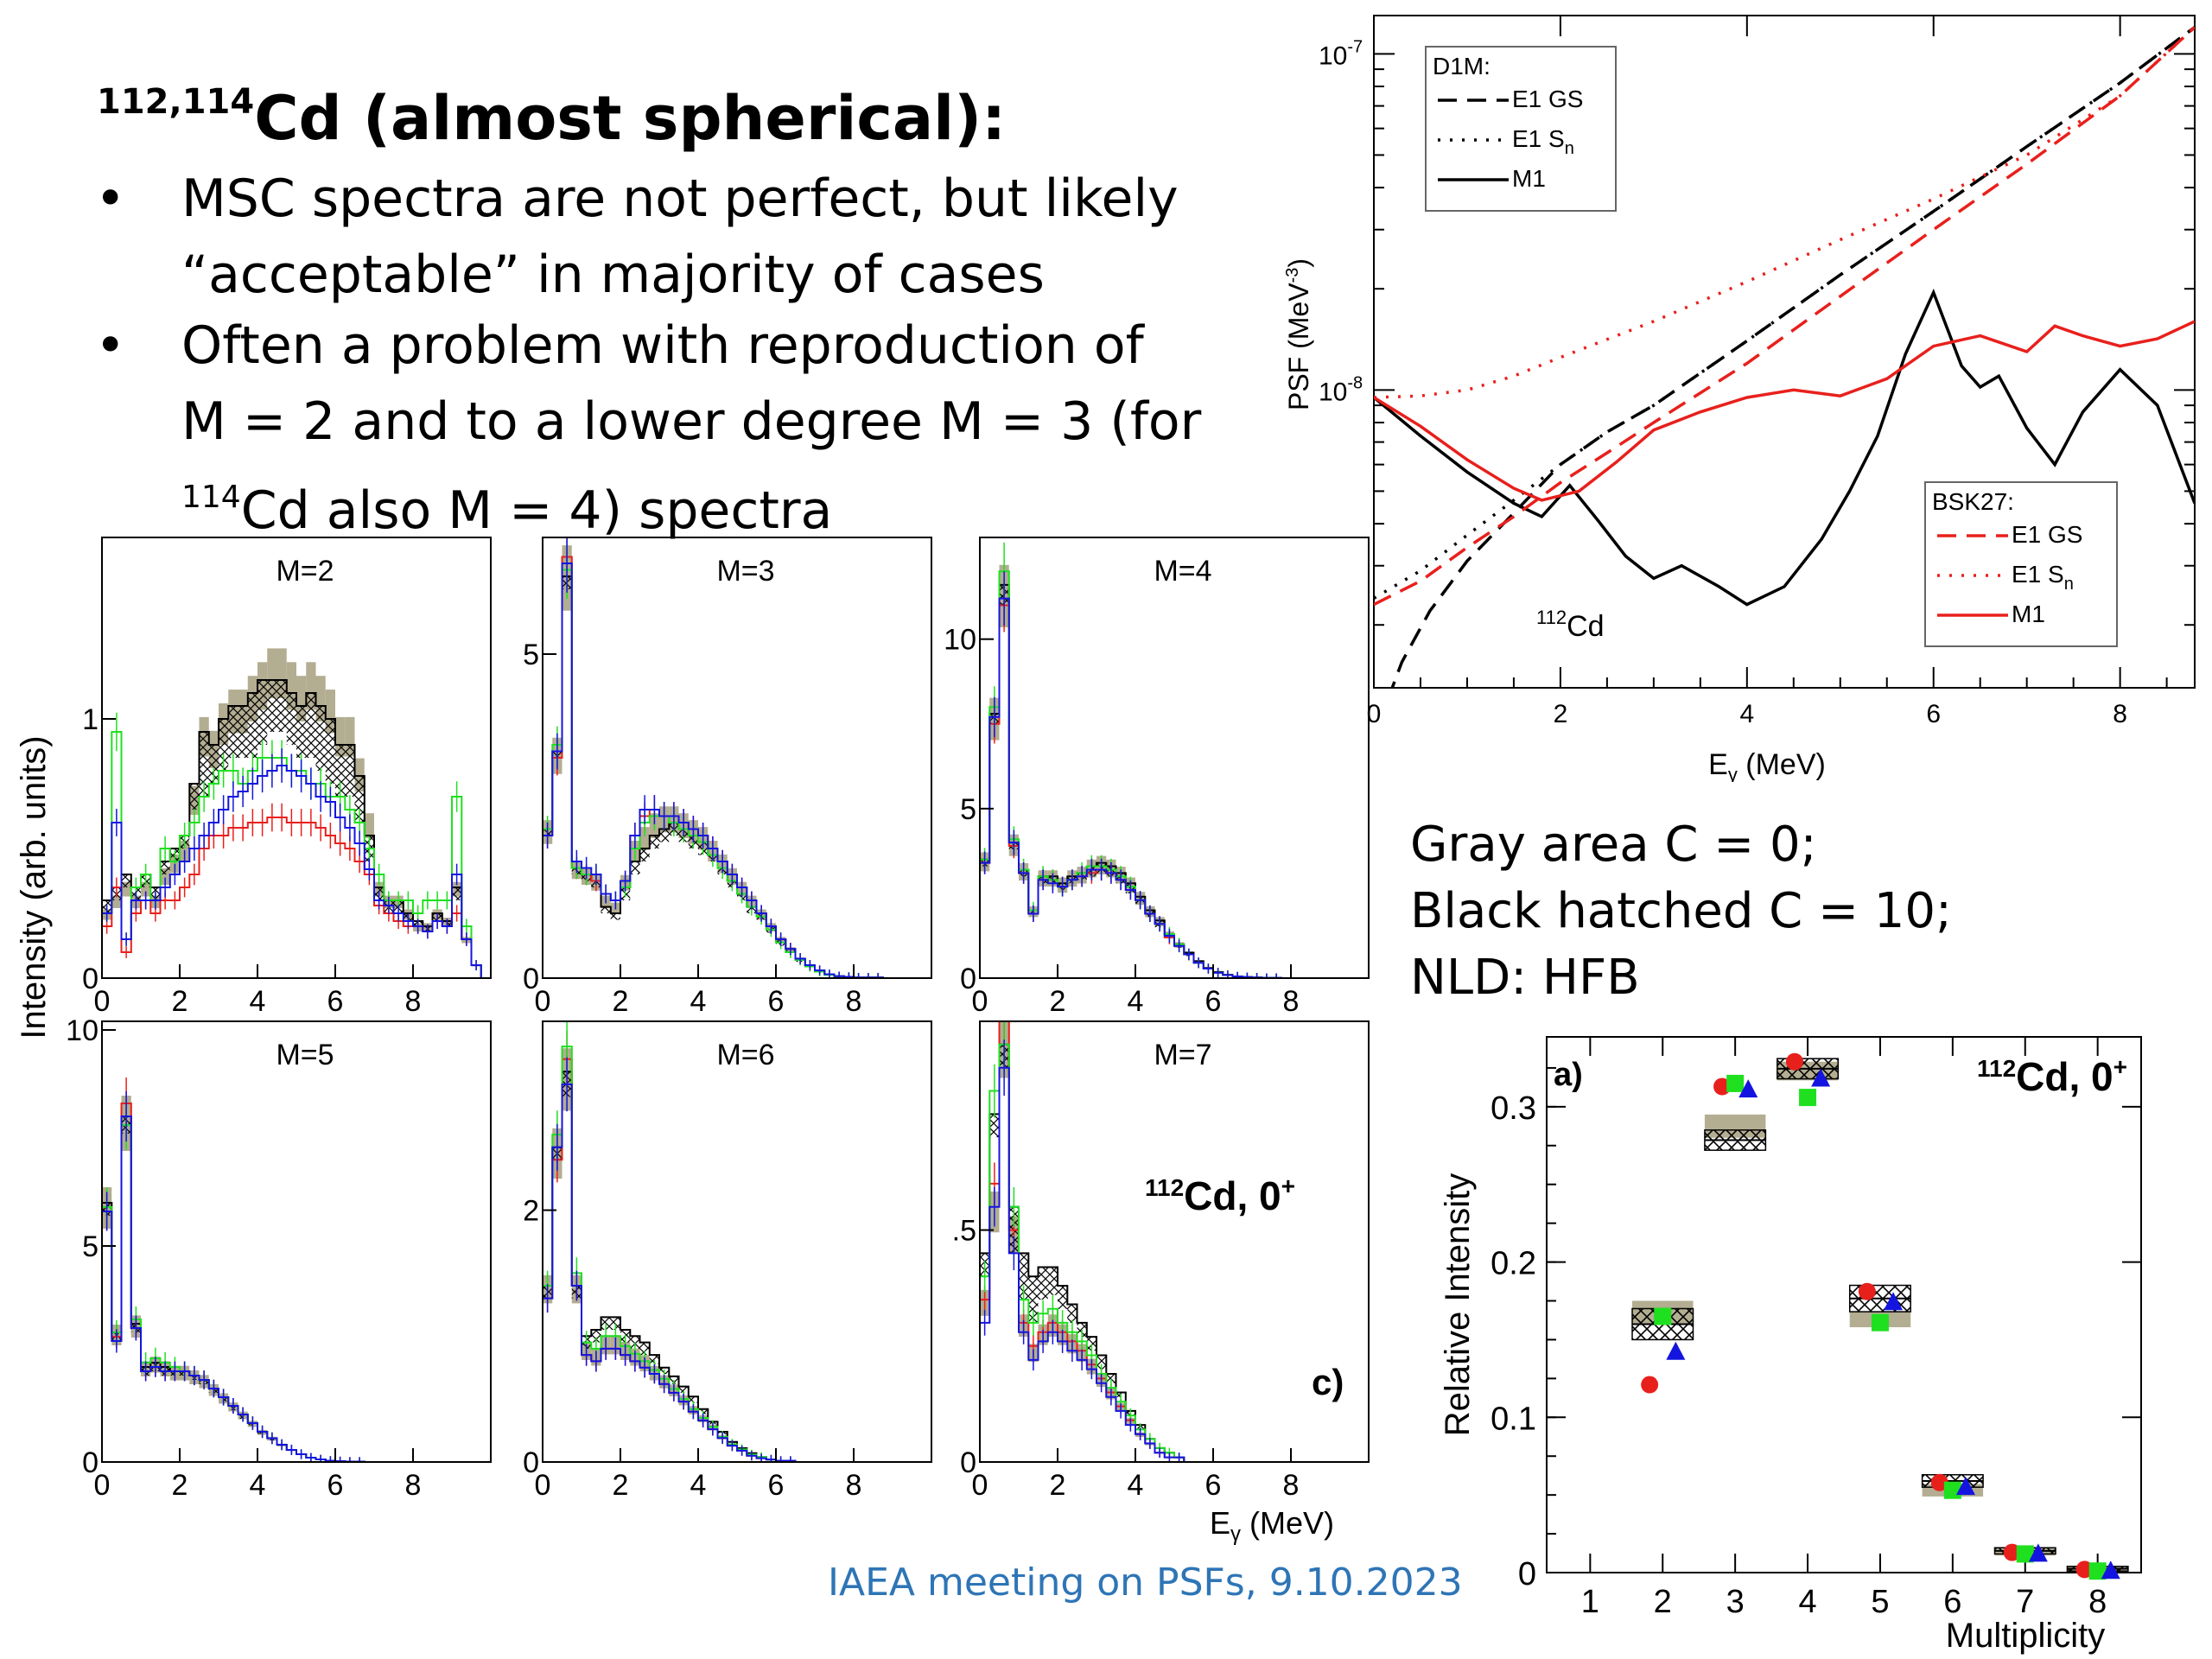 The width and height of the screenshot is (2212, 1659). I want to click on ri-point-triangle, so click(1821, 1077).